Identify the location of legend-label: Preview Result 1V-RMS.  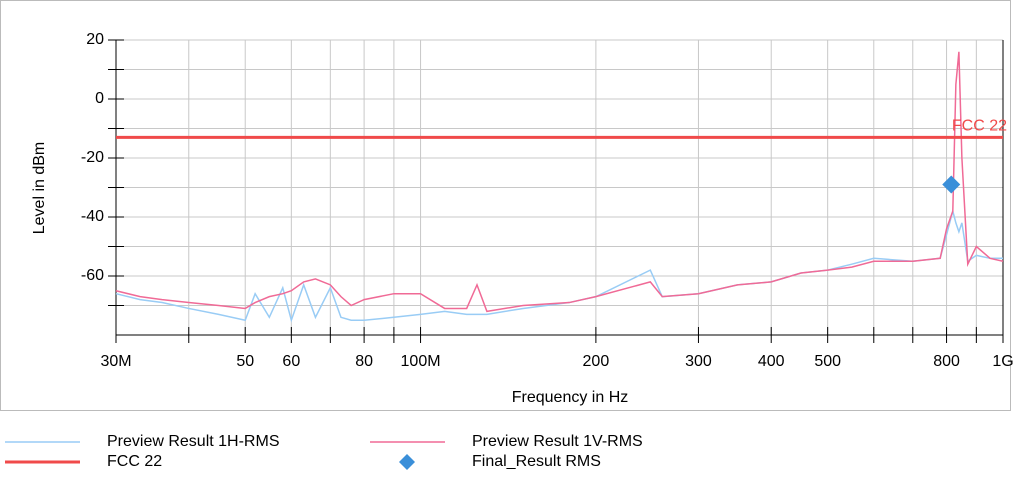
(557, 441).